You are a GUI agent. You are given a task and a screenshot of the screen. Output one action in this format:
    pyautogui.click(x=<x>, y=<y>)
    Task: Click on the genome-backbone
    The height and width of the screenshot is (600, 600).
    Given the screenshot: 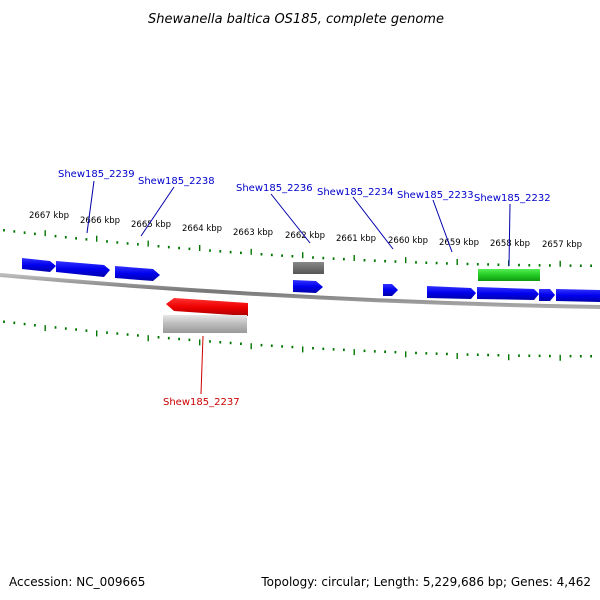 What is the action you would take?
    pyautogui.click(x=300, y=291)
    